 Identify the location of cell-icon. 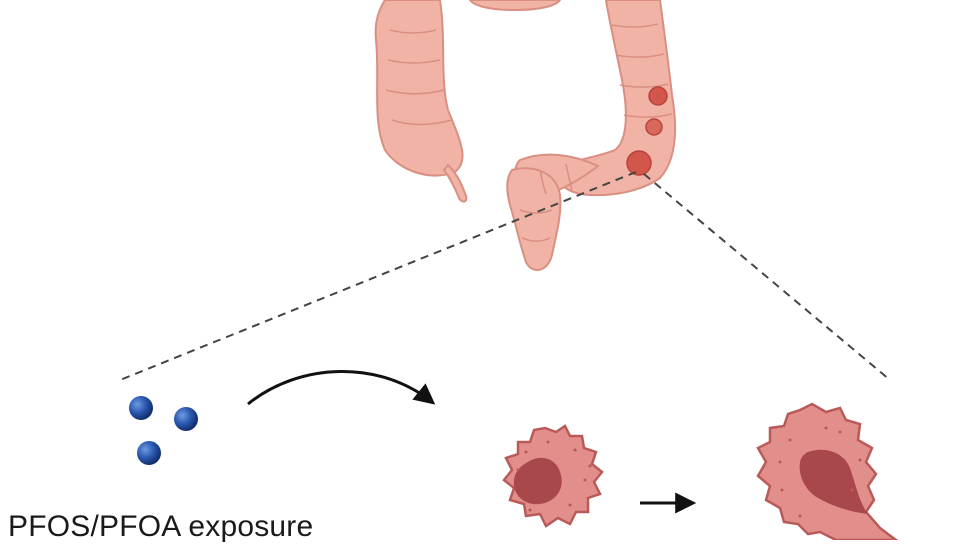
(553, 476).